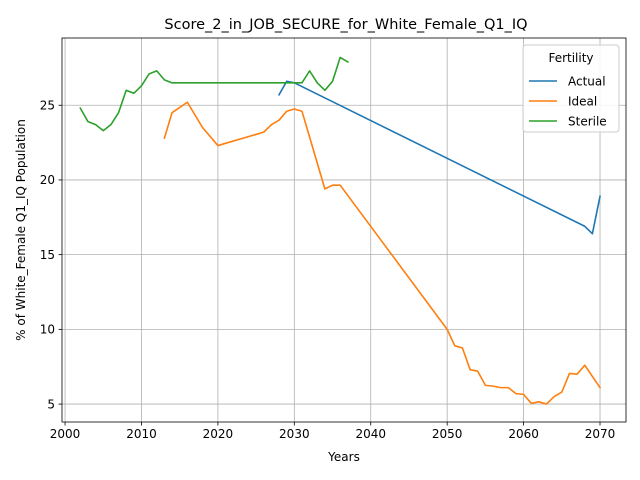  What do you see at coordinates (51, 404) in the screenshot?
I see `y-tick-label: 5` at bounding box center [51, 404].